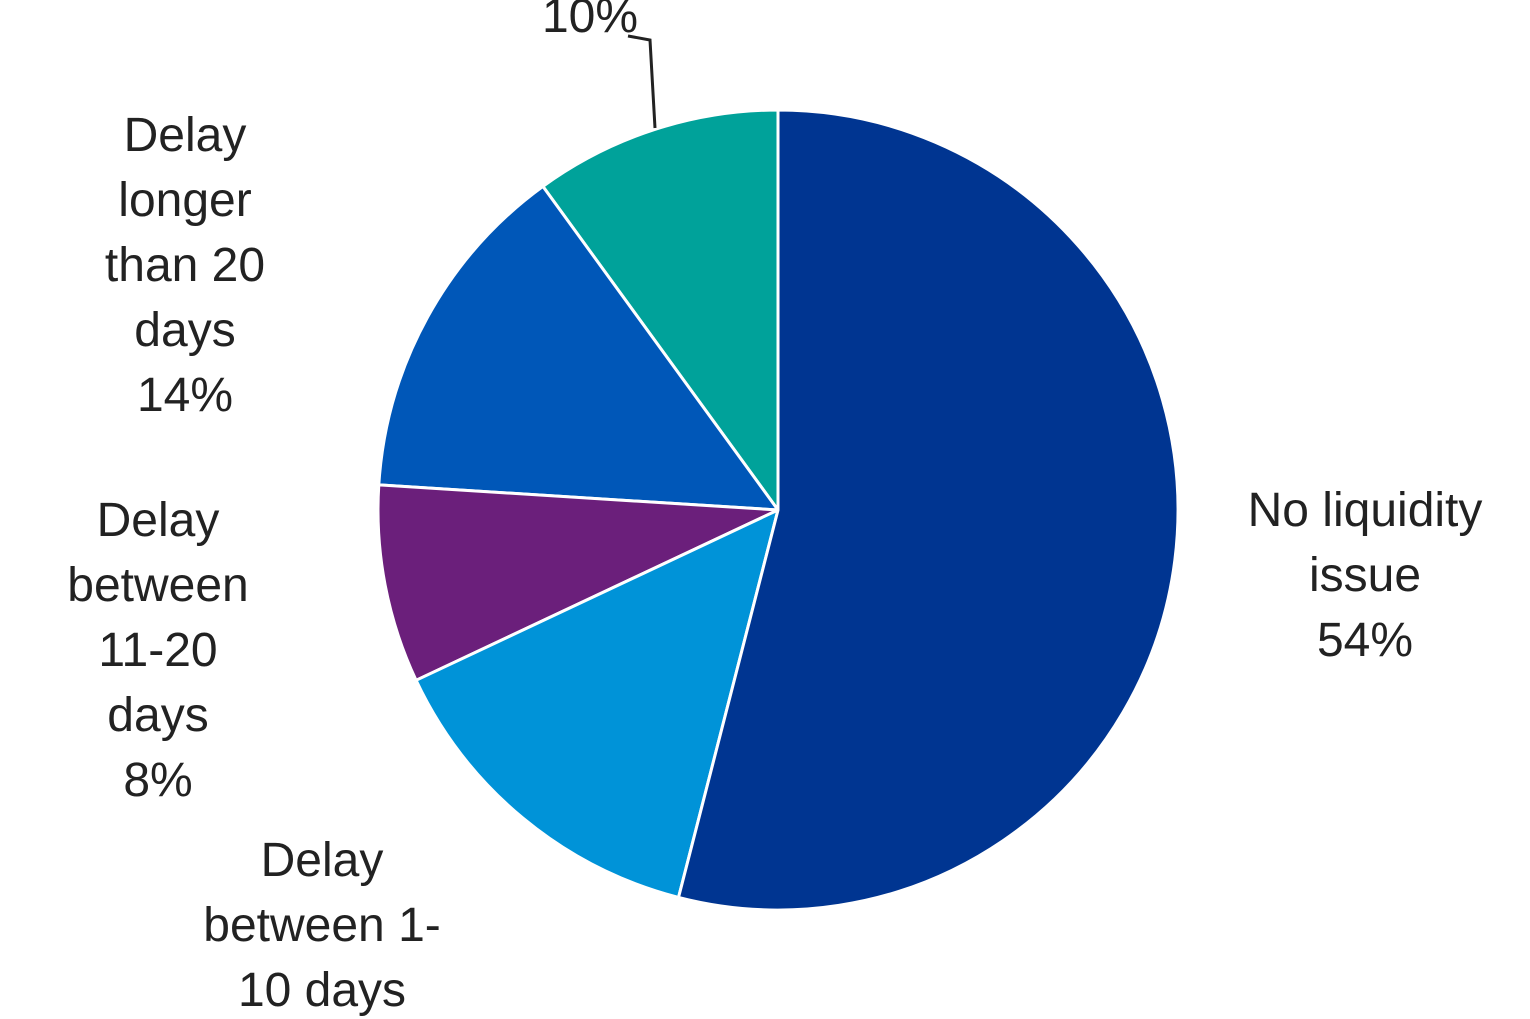  Describe the element at coordinates (1365, 640) in the screenshot. I see `value-label: 54%` at that location.